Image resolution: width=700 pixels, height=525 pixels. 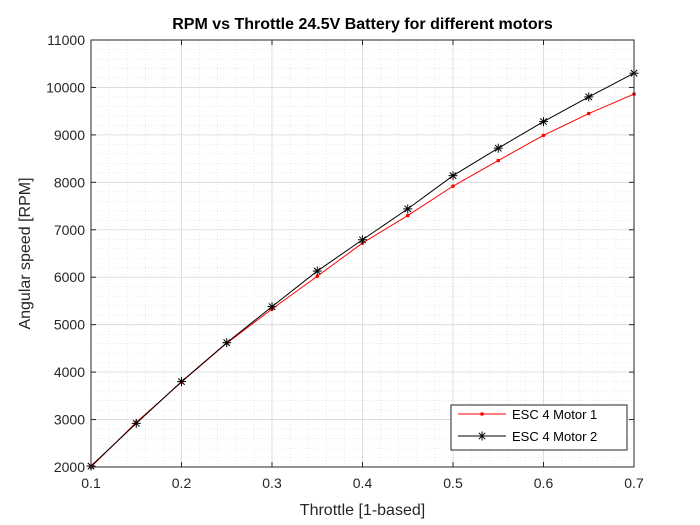 I want to click on y-tick-label: 10000, so click(x=65, y=87).